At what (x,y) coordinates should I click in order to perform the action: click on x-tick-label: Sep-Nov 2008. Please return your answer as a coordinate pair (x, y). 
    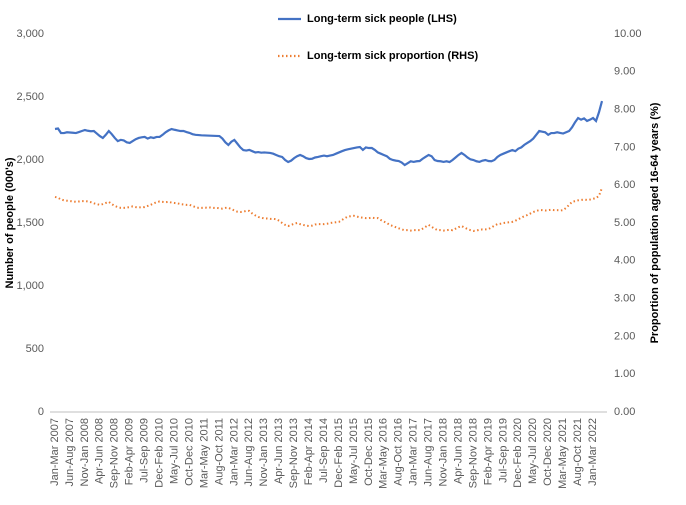
    Looking at the image, I should click on (115, 453).